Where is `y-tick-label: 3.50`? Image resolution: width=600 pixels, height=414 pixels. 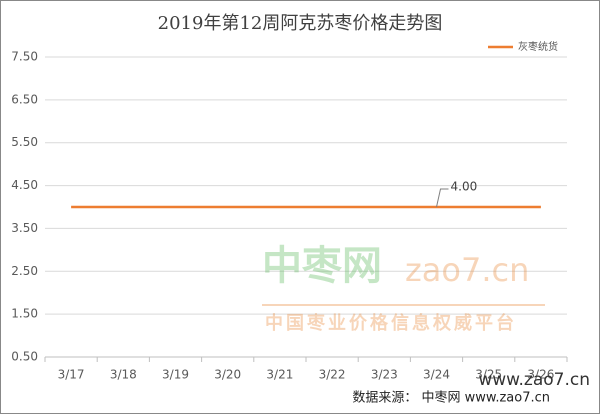
y-tick-label: 3.50 is located at coordinates (24, 228).